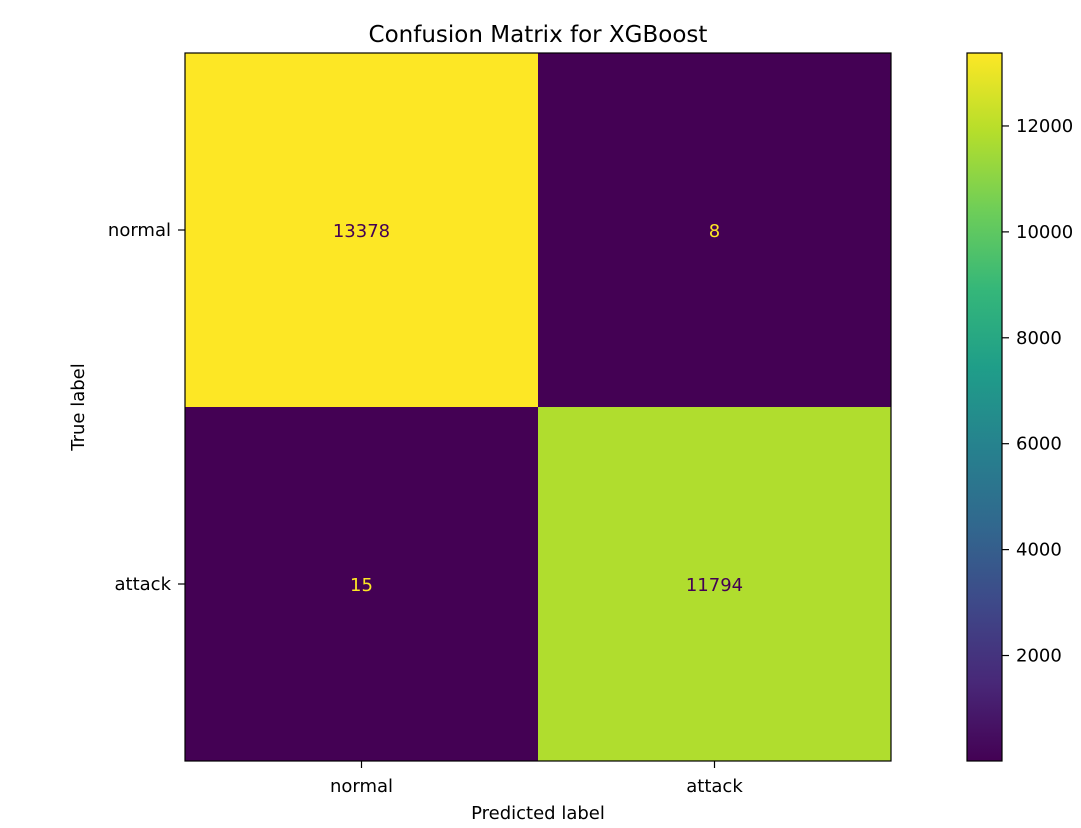  Describe the element at coordinates (1039, 444) in the screenshot. I see `colorbar-tick-label: 6000` at that location.